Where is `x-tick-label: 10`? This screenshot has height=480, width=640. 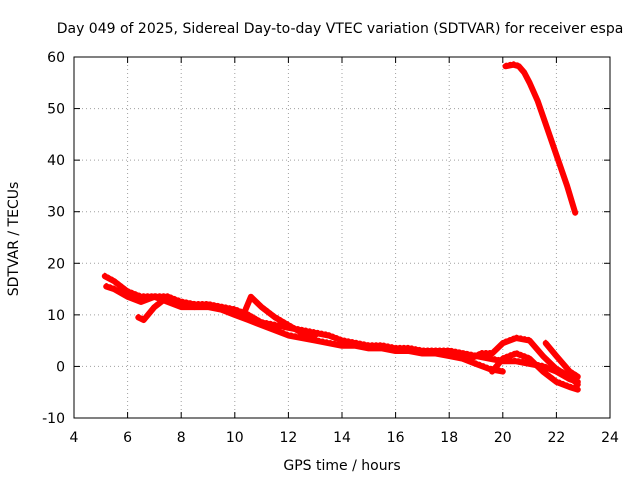
x-tick-label: 10 is located at coordinates (235, 438).